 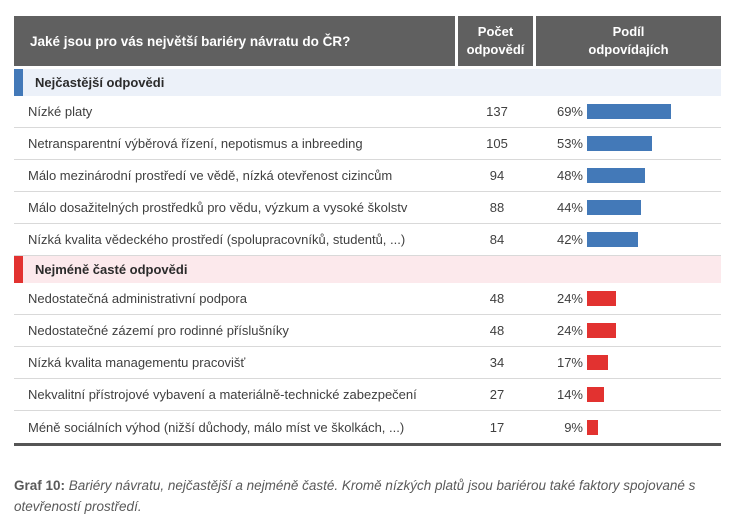 What do you see at coordinates (367, 112) in the screenshot?
I see `table-row: Nízké platy 137 69%` at bounding box center [367, 112].